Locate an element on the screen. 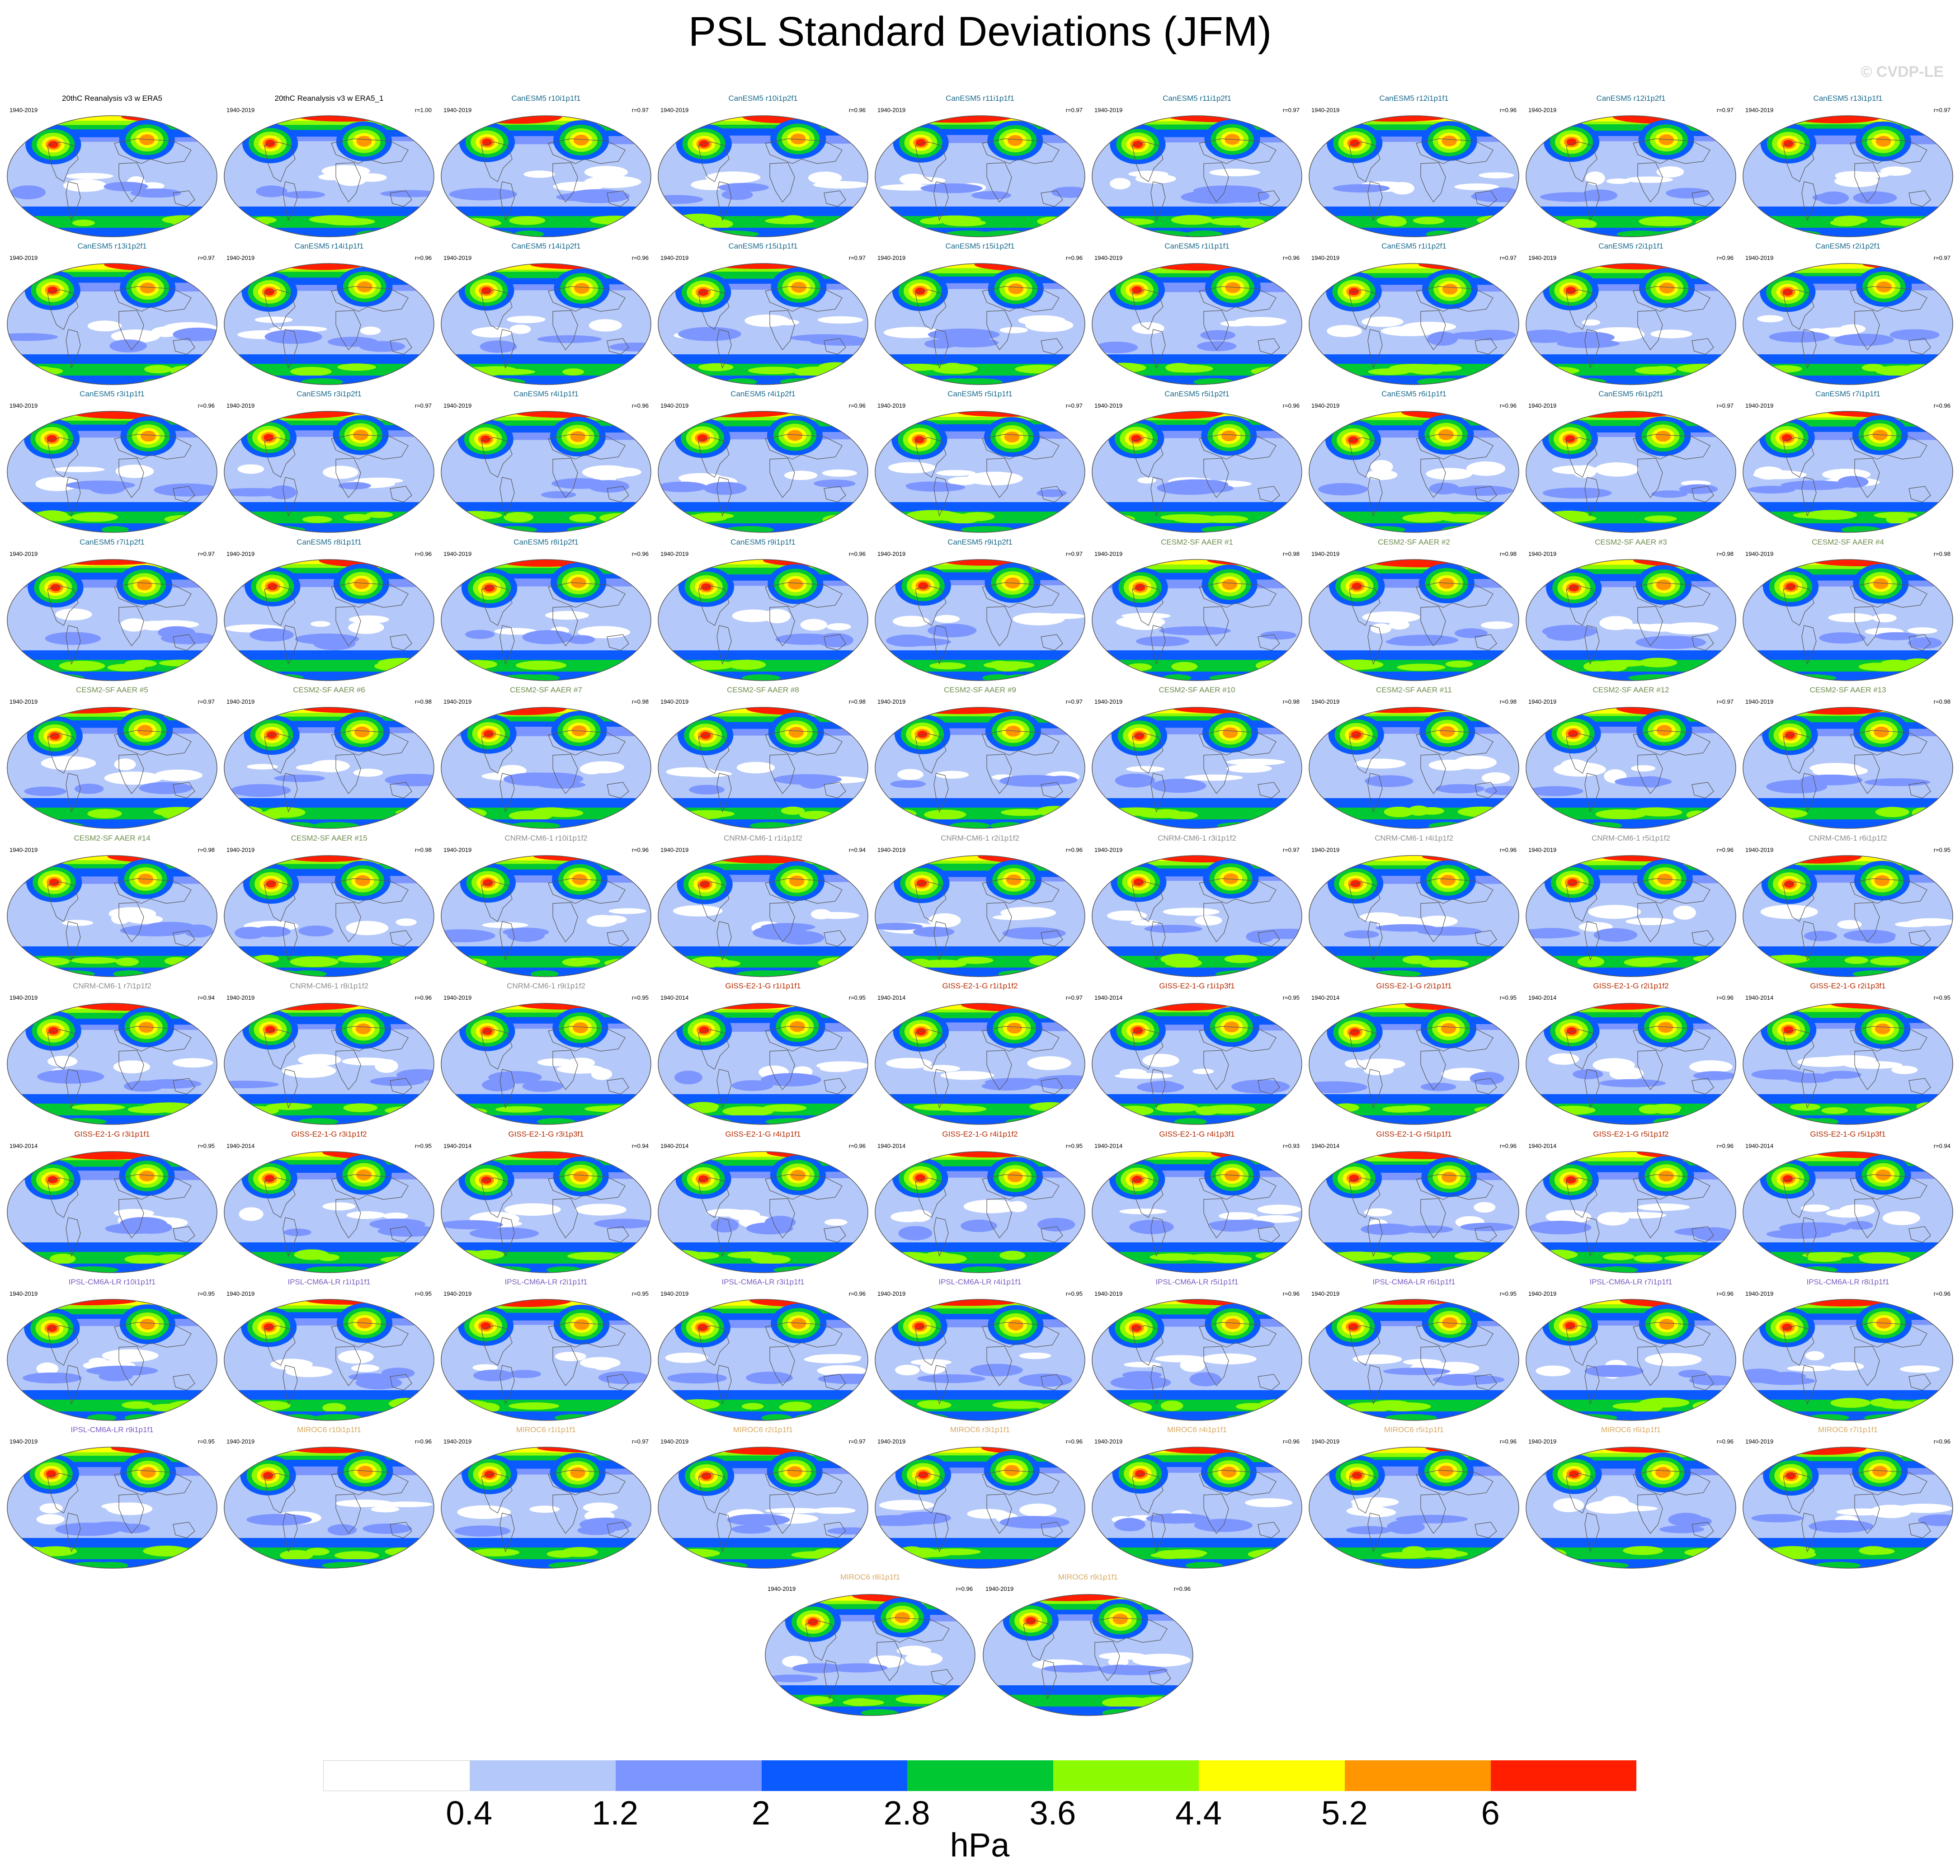 The image size is (1960, 1876). map-panel: CanESM5 r5i1p1f1 1940-2019 r=0.97 is located at coordinates (980, 462).